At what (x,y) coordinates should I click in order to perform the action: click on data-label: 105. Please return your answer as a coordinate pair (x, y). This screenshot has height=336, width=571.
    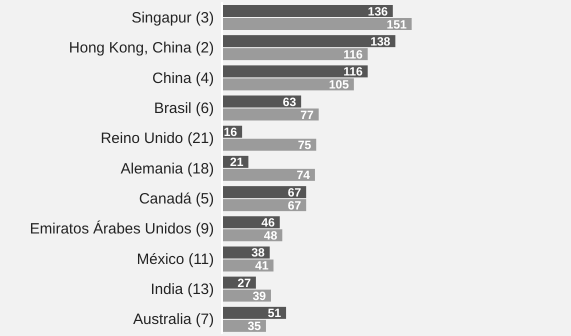
    Looking at the image, I should click on (339, 85).